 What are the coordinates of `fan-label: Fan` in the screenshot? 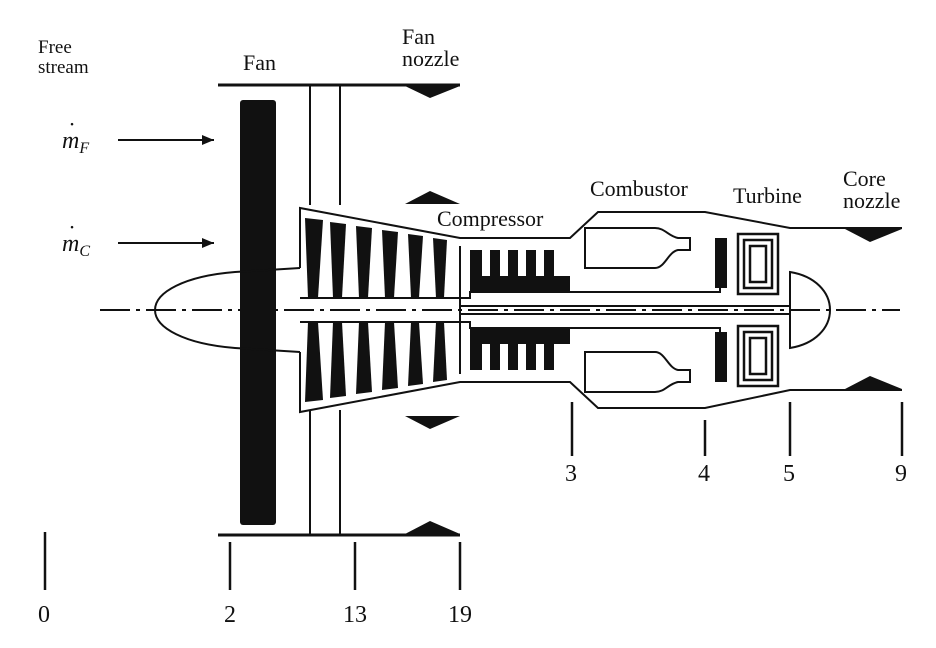 It's located at (259, 62).